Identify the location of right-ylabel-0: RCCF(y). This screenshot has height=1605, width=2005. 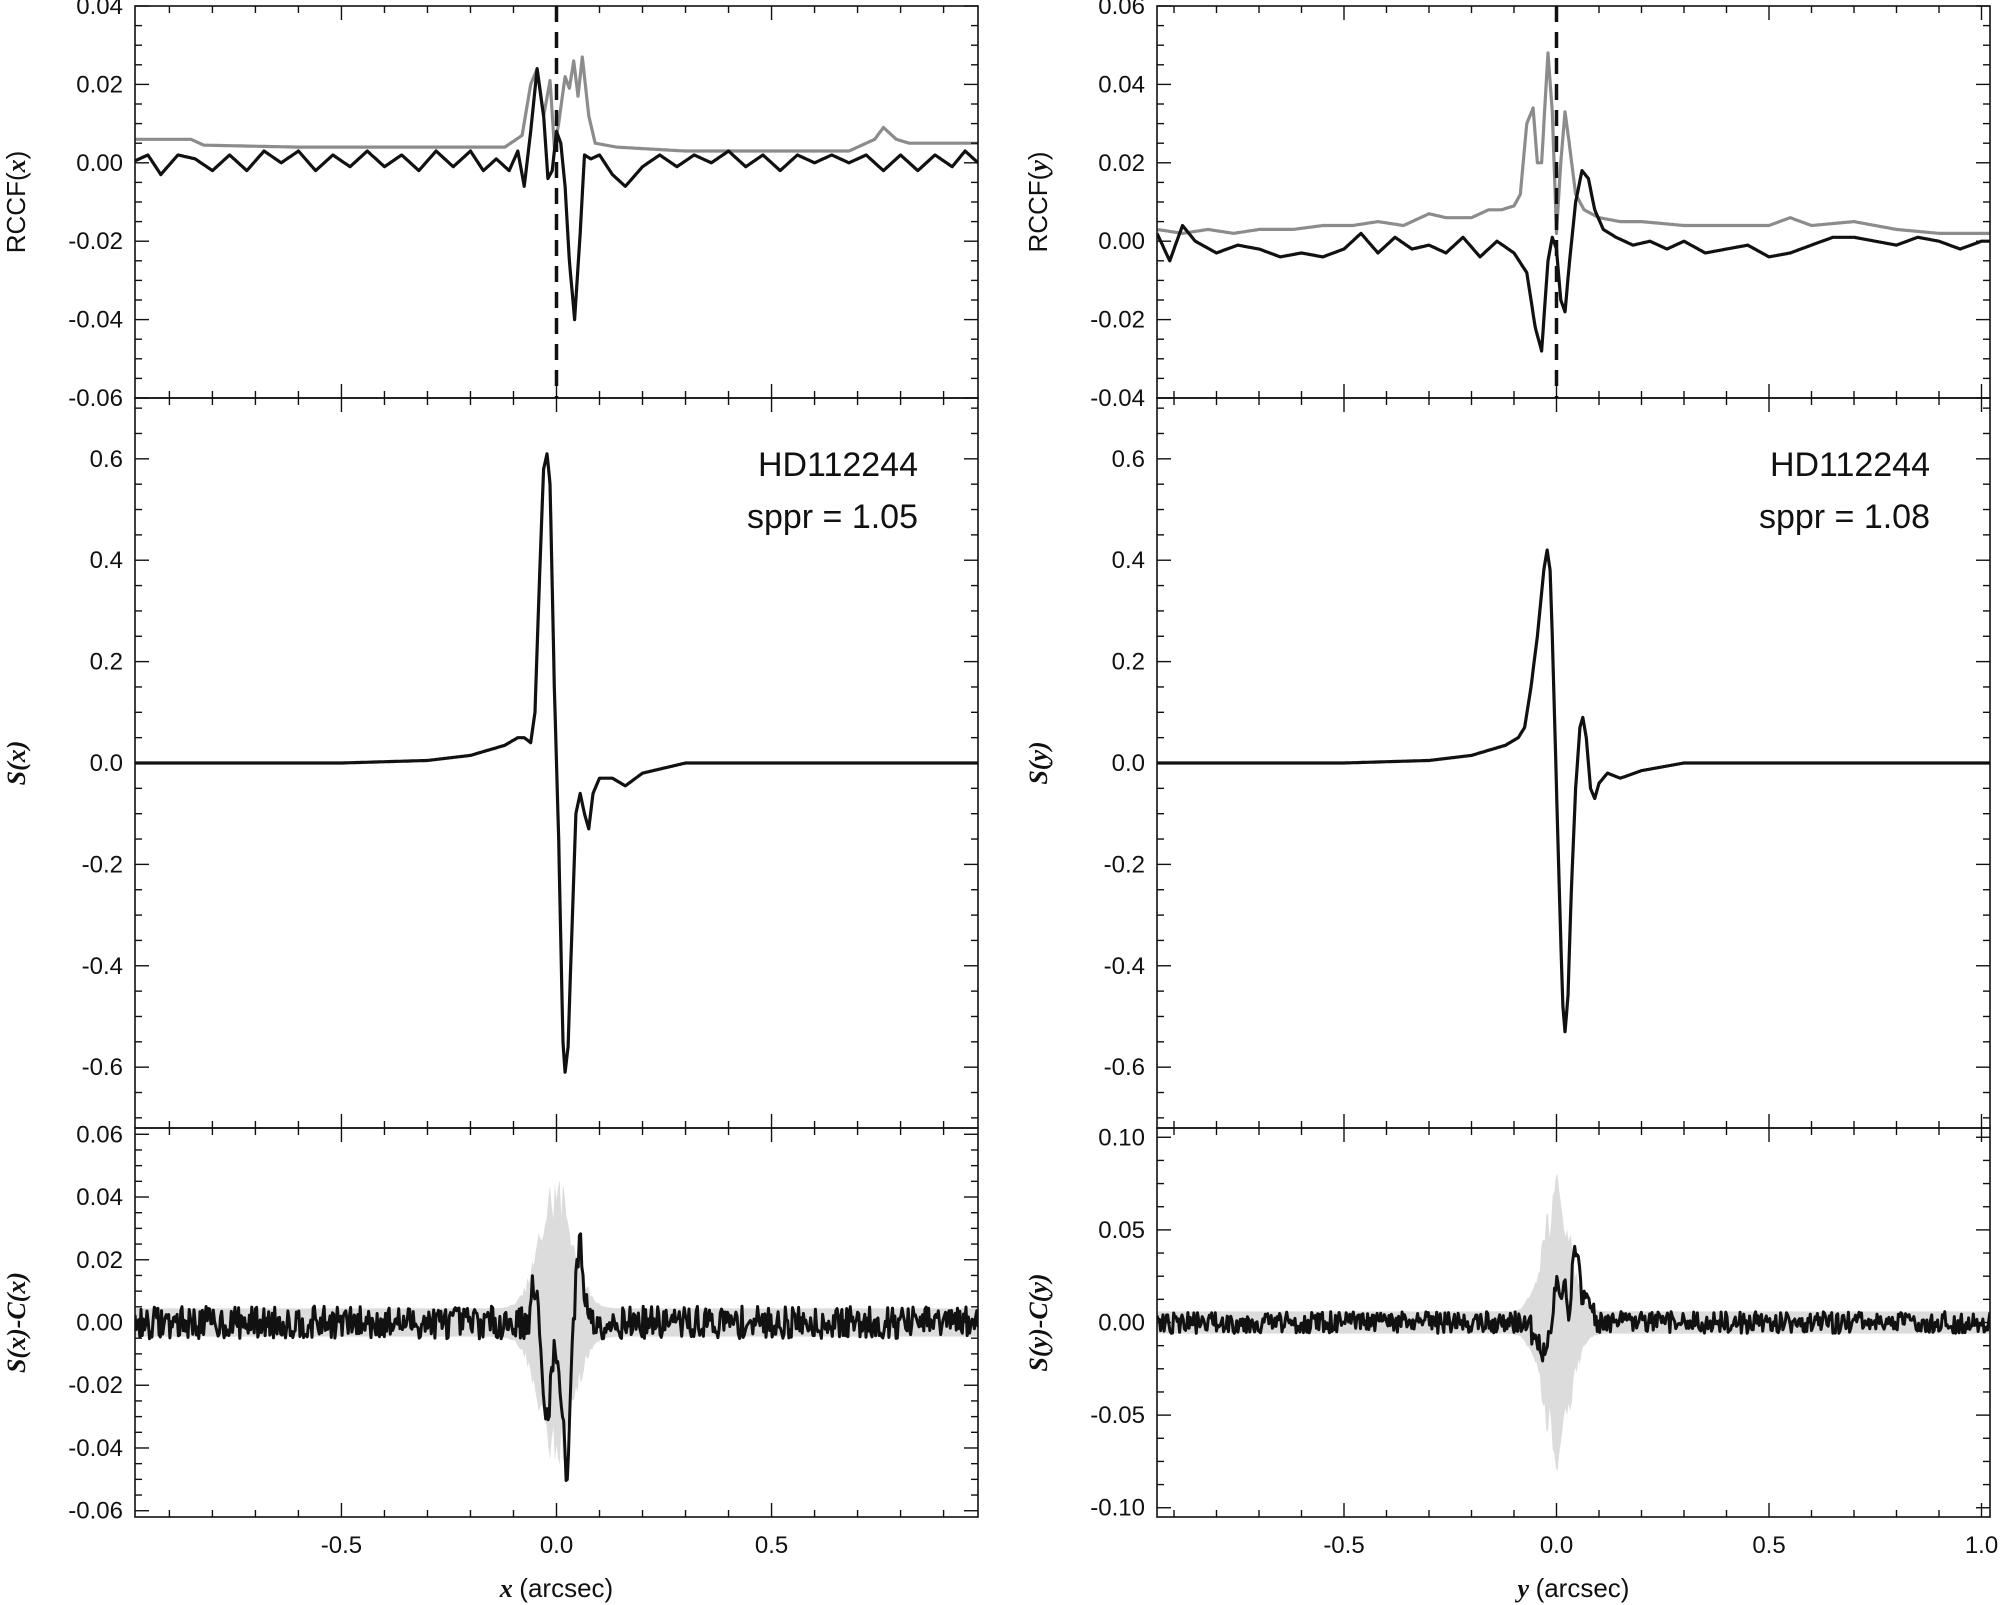
(1038, 201).